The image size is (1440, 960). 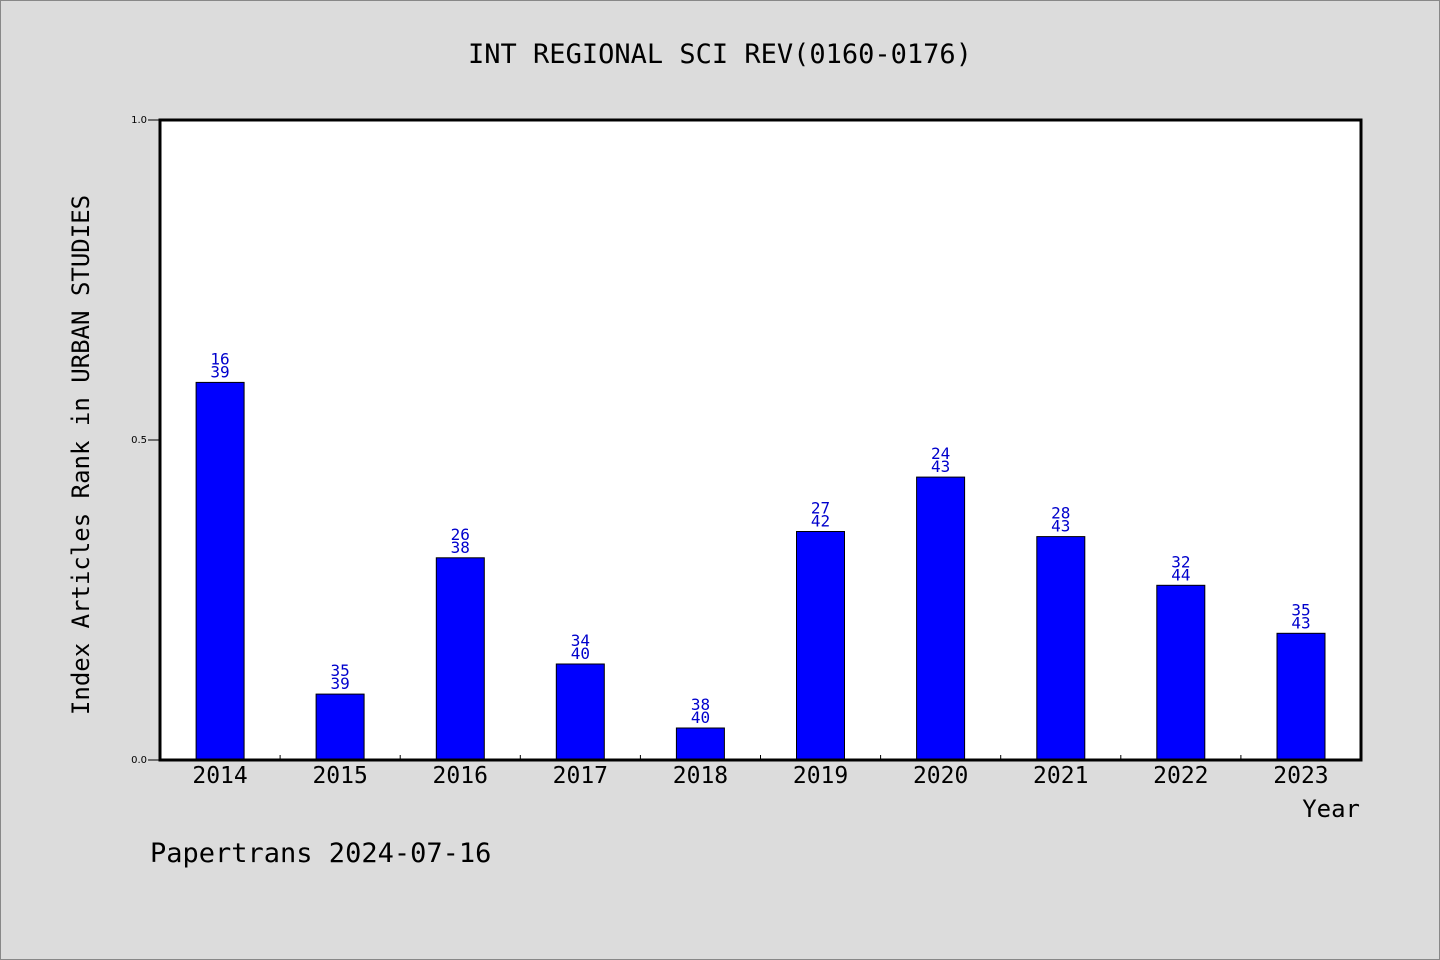 What do you see at coordinates (139, 120) in the screenshot?
I see `y-tick-label: 1.0` at bounding box center [139, 120].